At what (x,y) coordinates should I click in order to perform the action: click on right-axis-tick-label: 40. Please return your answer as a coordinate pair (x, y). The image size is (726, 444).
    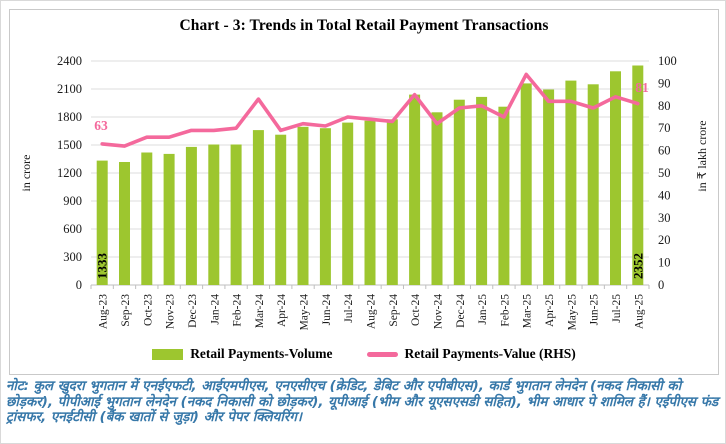
    Looking at the image, I should click on (664, 195).